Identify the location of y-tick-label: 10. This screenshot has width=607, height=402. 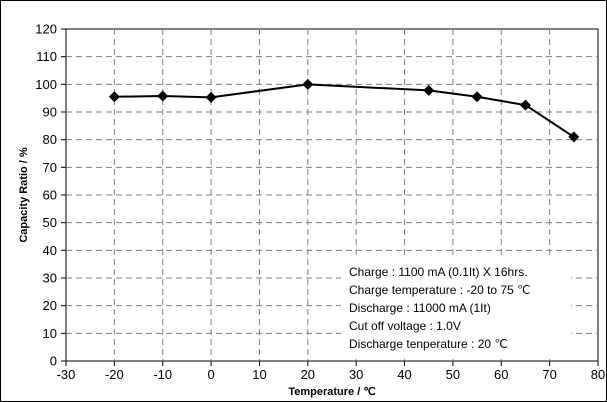
(50, 333).